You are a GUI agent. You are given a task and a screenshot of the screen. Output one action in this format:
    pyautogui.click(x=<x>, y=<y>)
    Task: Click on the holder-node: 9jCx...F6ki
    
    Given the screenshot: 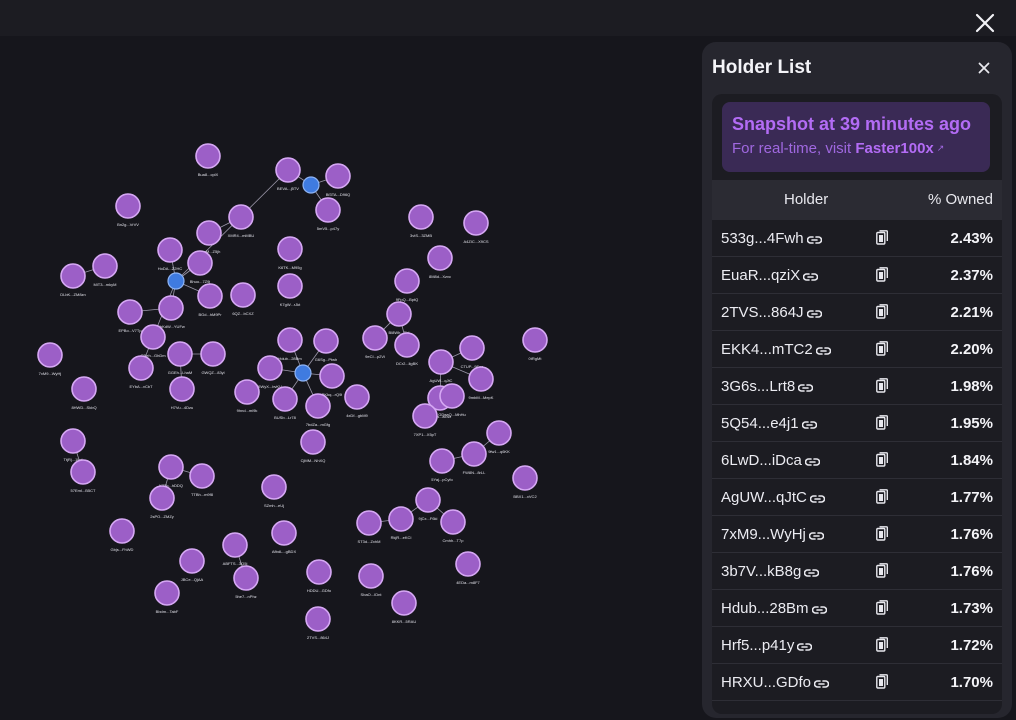 What is the action you would take?
    pyautogui.click(x=428, y=504)
    